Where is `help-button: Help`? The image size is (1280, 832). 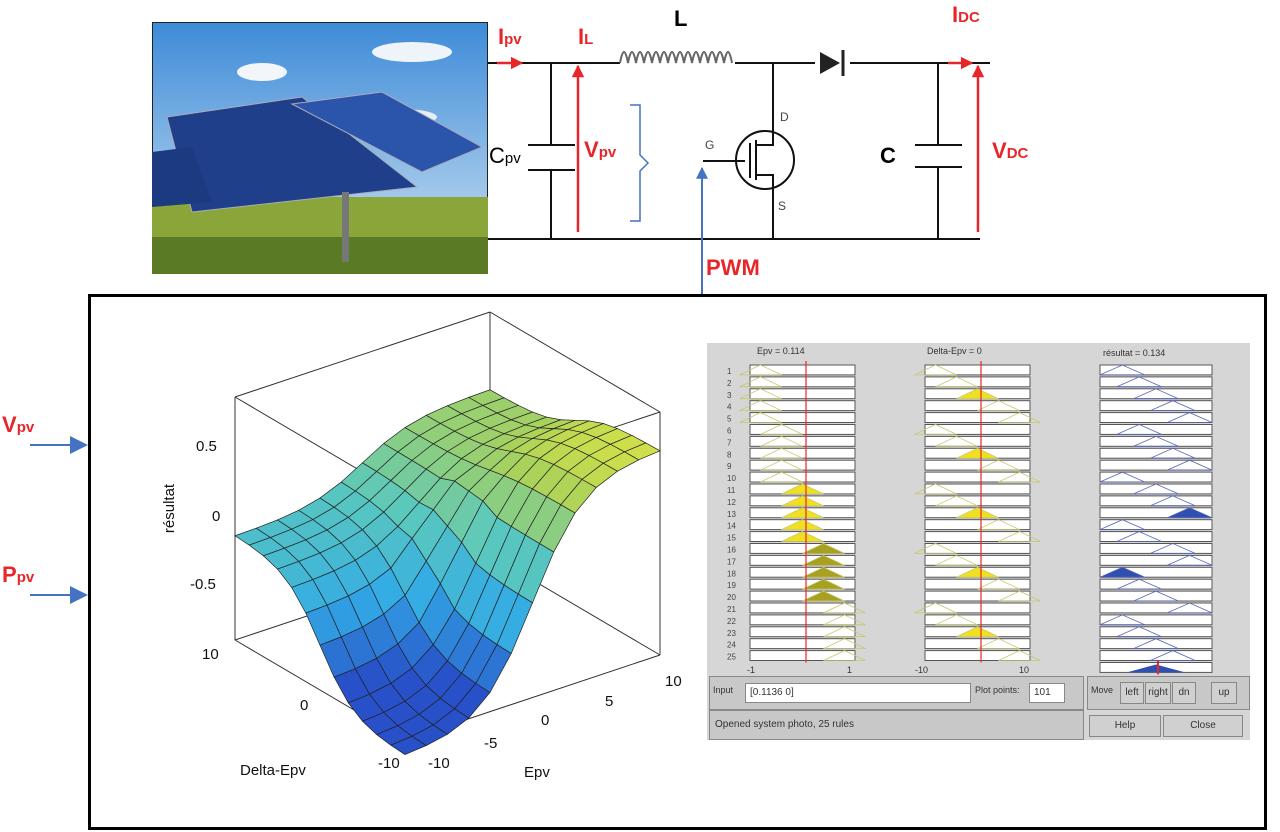 help-button: Help is located at coordinates (1125, 726).